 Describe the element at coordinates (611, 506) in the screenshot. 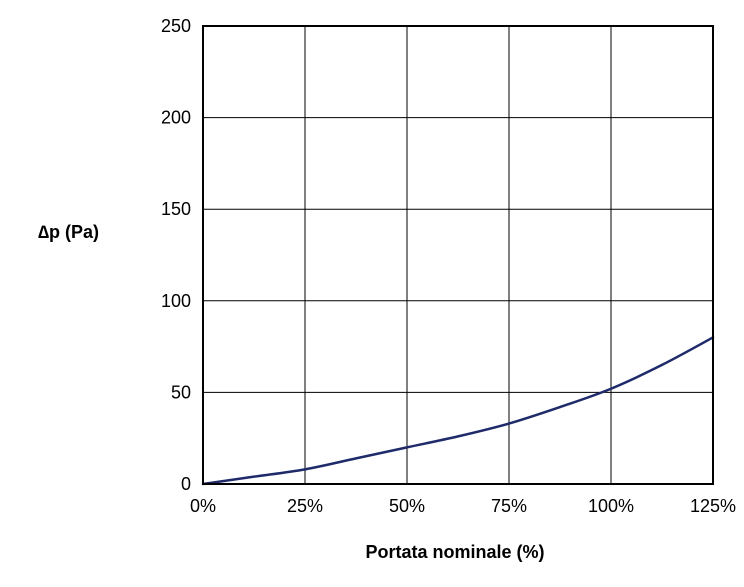

I see `x-tick-label: 100%` at that location.